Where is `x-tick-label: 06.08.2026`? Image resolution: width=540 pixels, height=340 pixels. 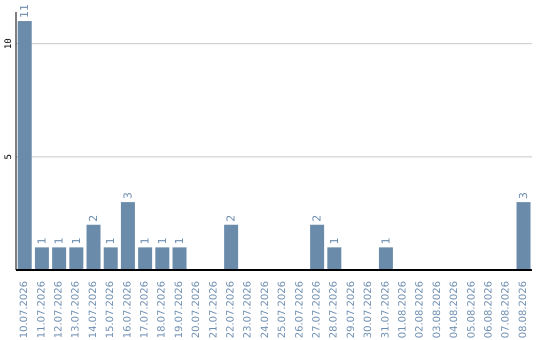
x-tick-label: 06.08.2026 is located at coordinates (489, 309).